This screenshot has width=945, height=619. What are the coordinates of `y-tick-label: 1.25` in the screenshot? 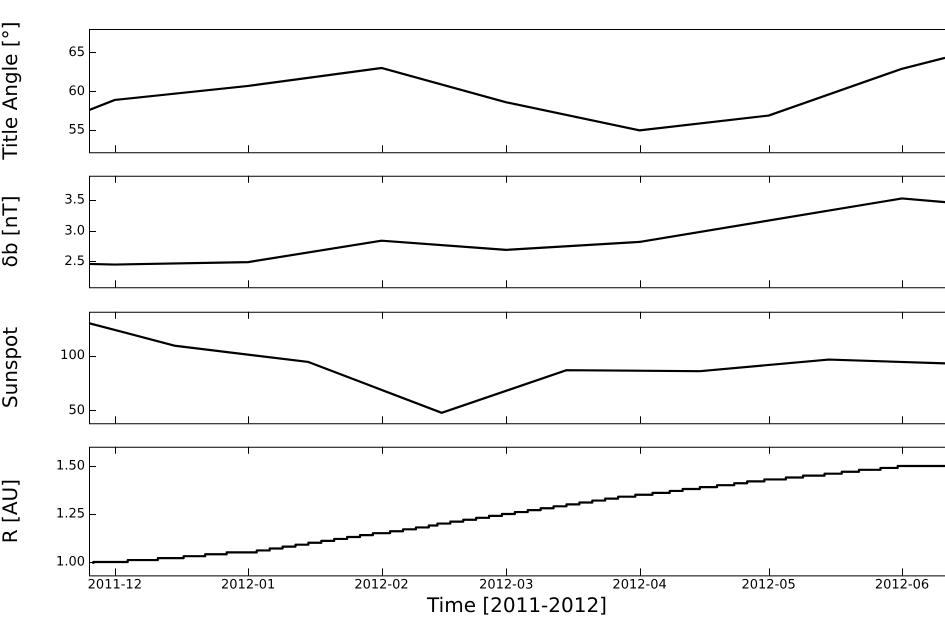 It's located at (70, 514).